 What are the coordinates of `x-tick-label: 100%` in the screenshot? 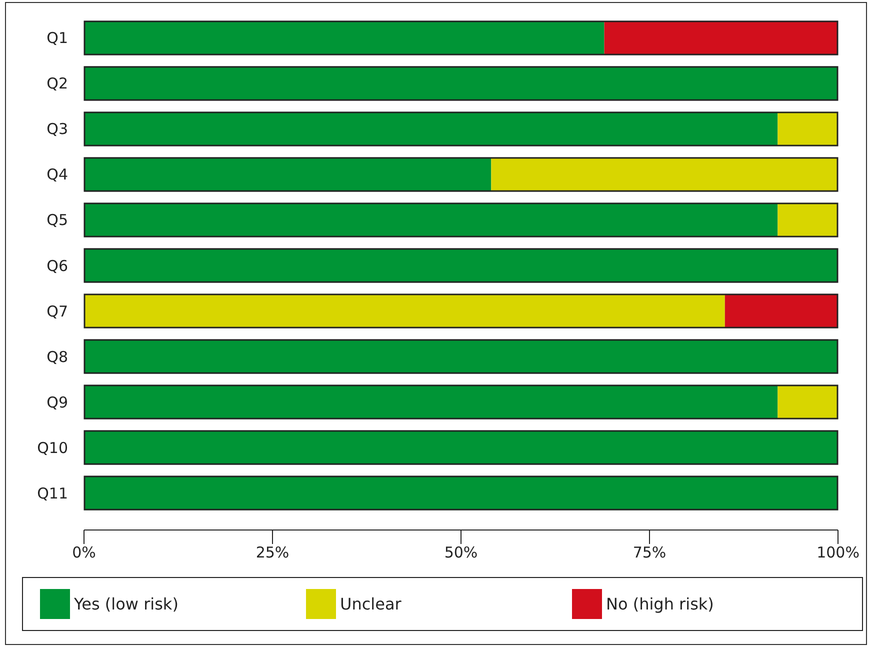 It's located at (838, 553).